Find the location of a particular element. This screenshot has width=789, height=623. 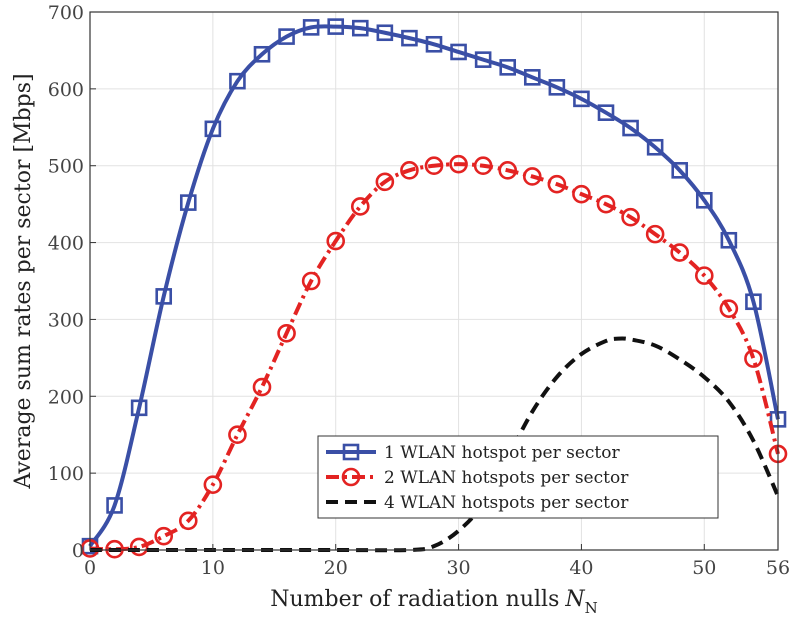

legend-label-1: 1 WLAN hotspot per sector is located at coordinates (502, 453).